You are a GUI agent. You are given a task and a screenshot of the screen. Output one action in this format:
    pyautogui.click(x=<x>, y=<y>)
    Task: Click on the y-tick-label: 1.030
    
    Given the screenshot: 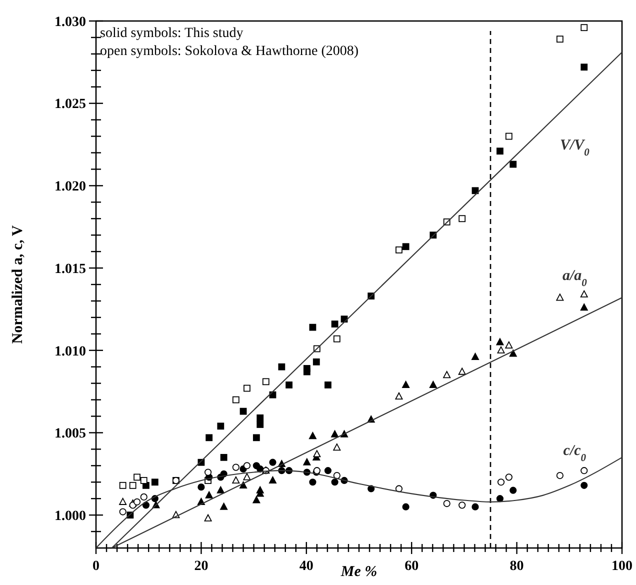 What is the action you would take?
    pyautogui.click(x=70, y=22)
    